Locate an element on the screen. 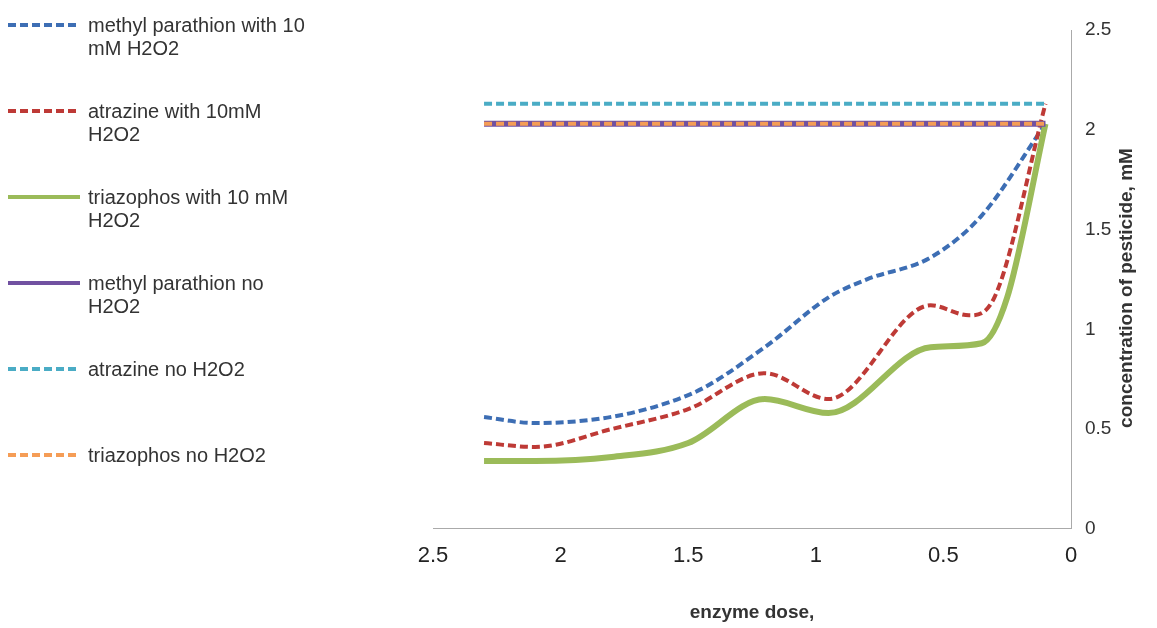 The width and height of the screenshot is (1157, 628). legend-label: methyl parathion with 10 mM H2O2 is located at coordinates (197, 37).